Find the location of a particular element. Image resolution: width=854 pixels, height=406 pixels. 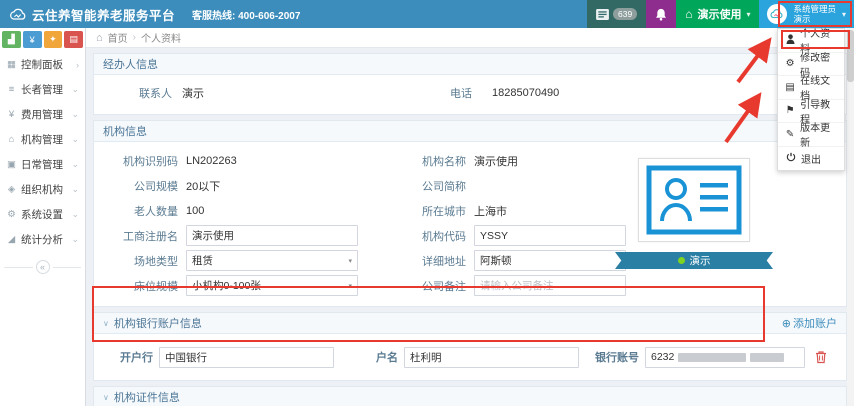

sidebar-item-org-manage: ⌂ 机构管理 ⌄ is located at coordinates (42, 139).